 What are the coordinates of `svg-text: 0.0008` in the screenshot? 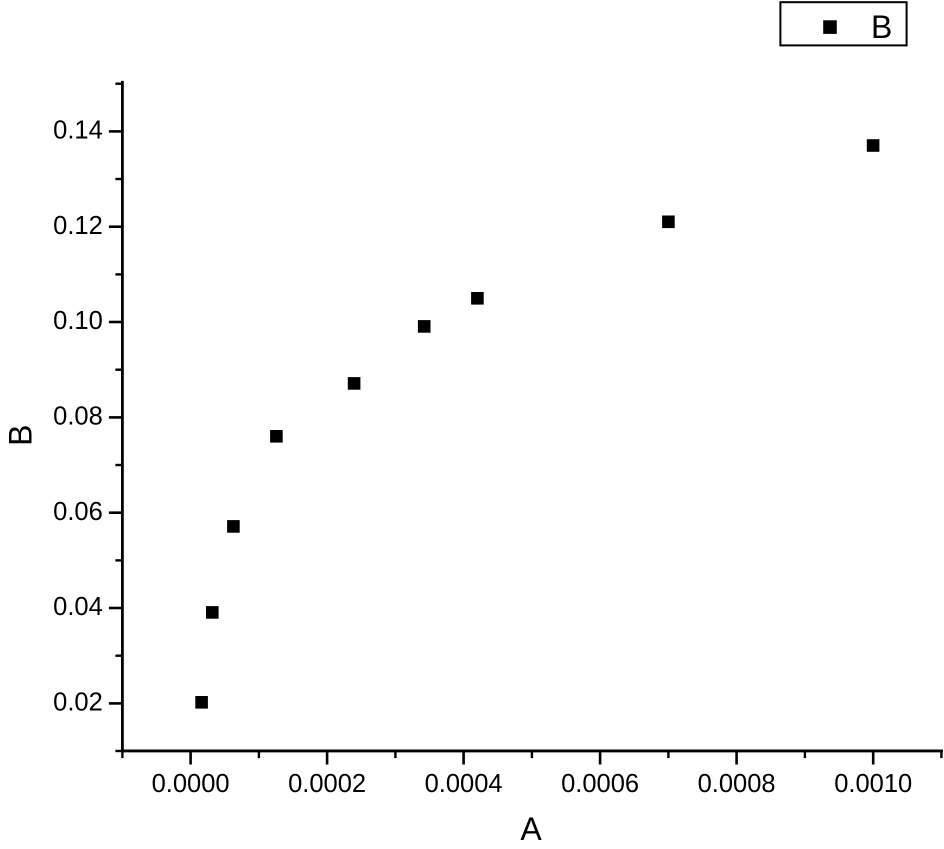 It's located at (737, 784).